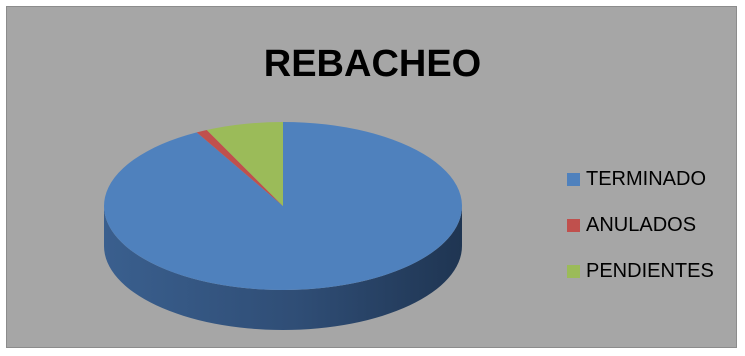 Image resolution: width=745 pixels, height=356 pixels. I want to click on legend-label-anulados: ANULADOS, so click(641, 225).